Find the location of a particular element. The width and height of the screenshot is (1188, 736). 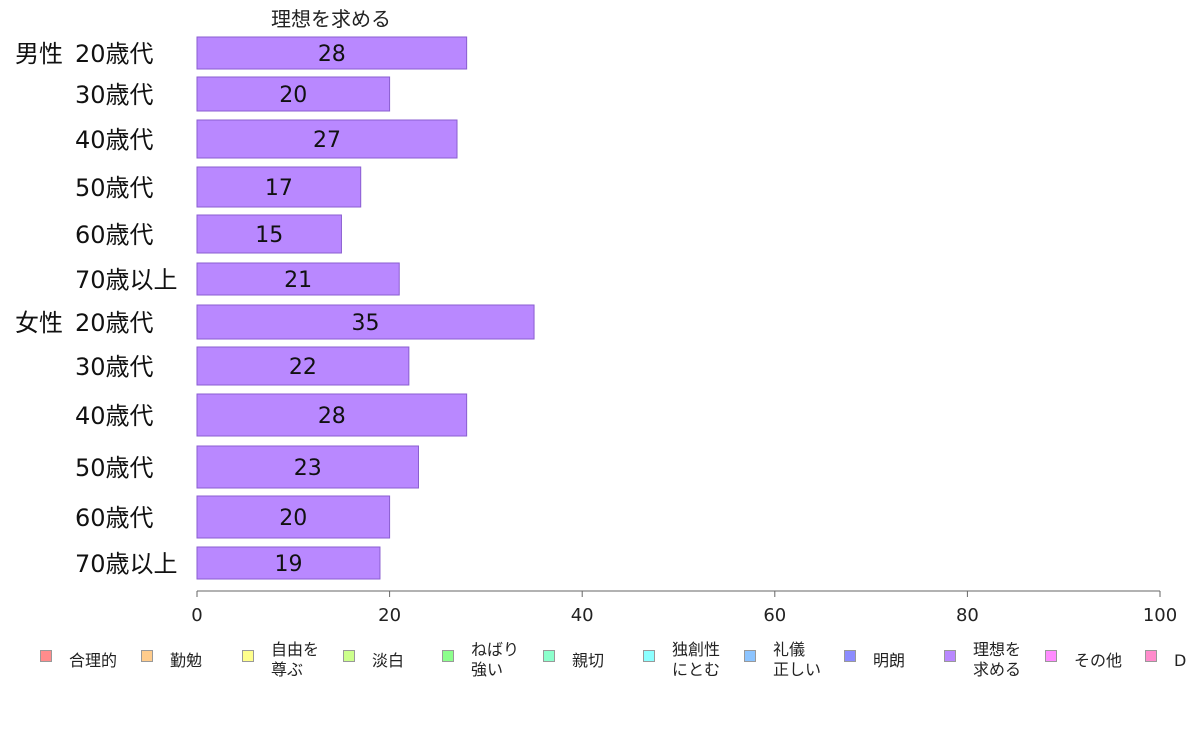

x-tick-label: 60 is located at coordinates (774, 615).